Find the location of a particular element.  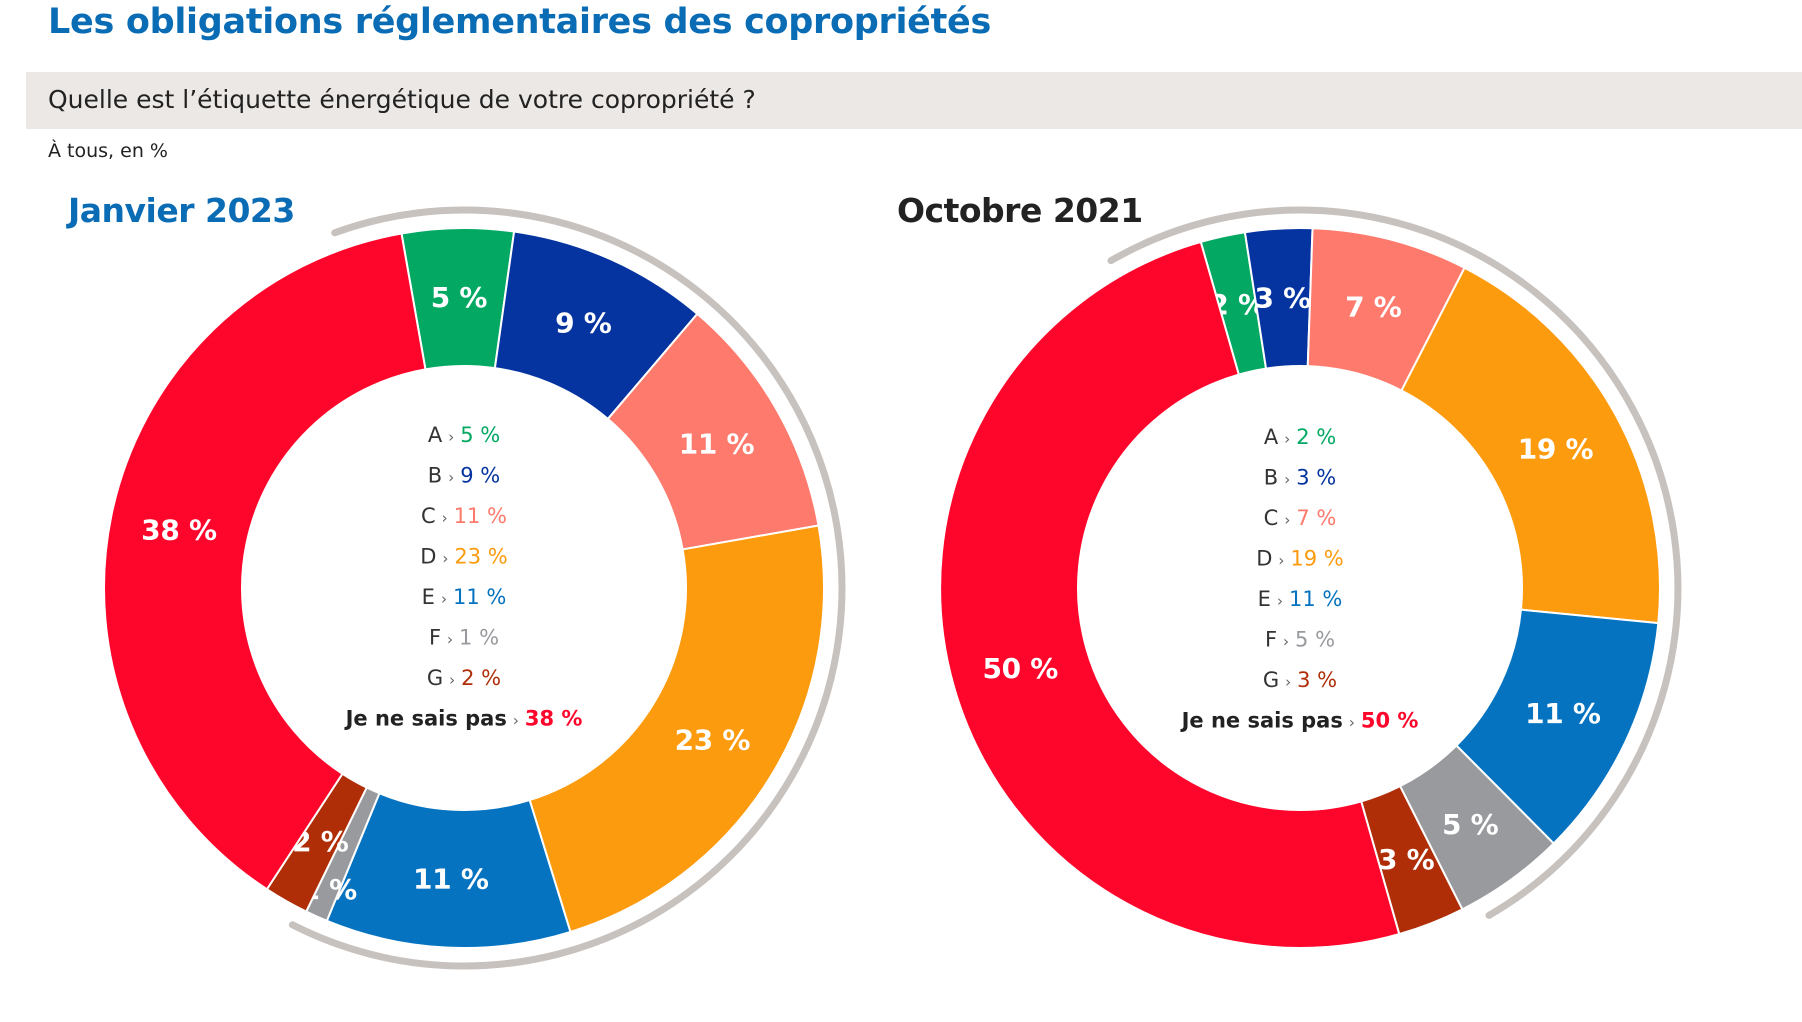

chart-janvier-2023-title: Janvier 2023 is located at coordinates (180, 210).